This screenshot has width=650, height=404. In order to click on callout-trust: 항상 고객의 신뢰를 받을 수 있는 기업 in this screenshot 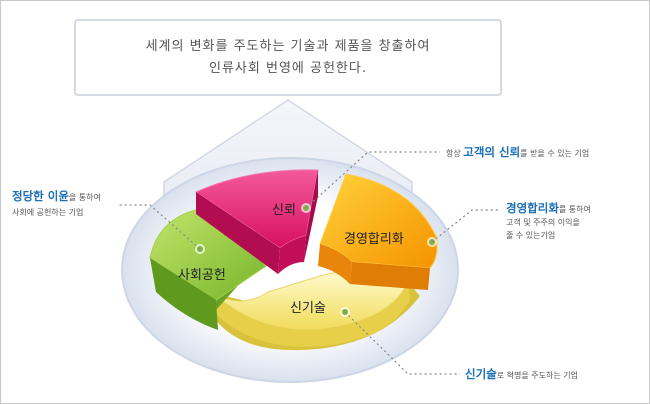, I will do `click(517, 152)`.